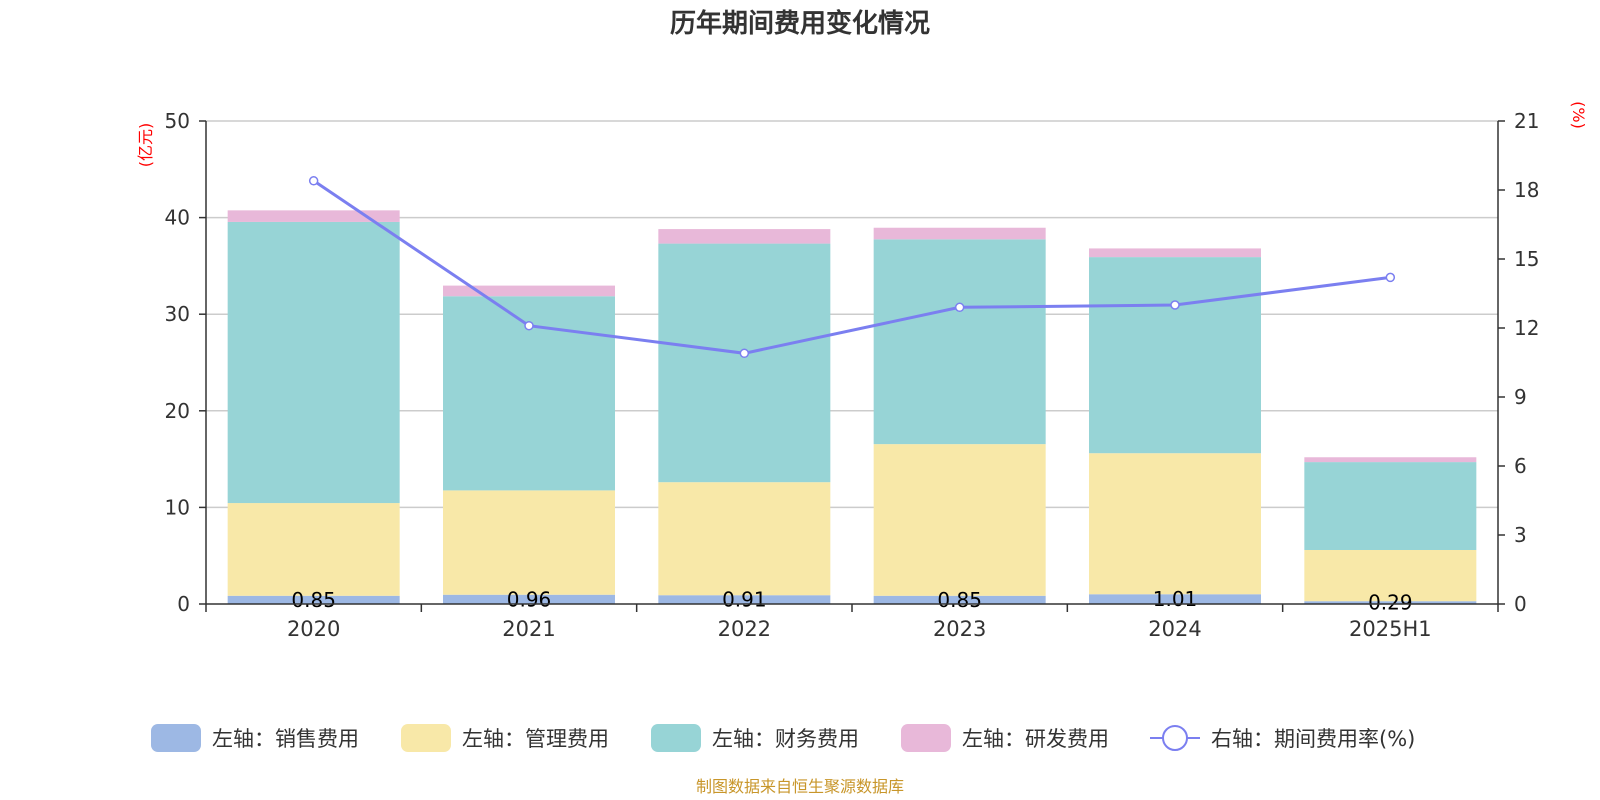 The height and width of the screenshot is (800, 1600). I want to click on legend-item: 右轴：期间费用率(%), so click(1282, 738).